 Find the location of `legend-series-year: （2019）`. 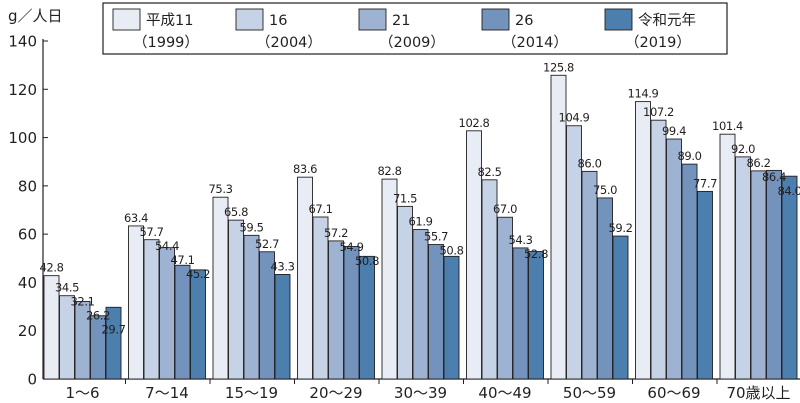

legend-series-year: （2019） is located at coordinates (658, 42).